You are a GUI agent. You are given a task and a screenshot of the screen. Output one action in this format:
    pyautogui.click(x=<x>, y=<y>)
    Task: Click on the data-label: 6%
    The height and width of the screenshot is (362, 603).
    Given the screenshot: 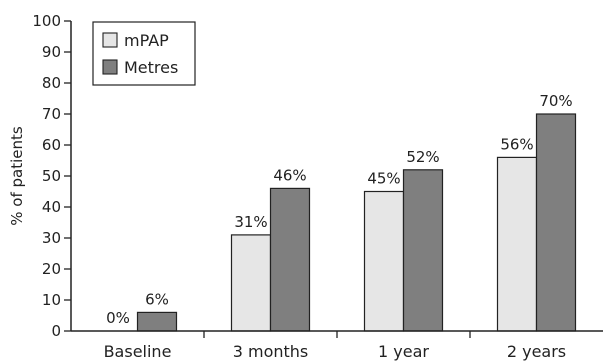 What is the action you would take?
    pyautogui.click(x=157, y=299)
    